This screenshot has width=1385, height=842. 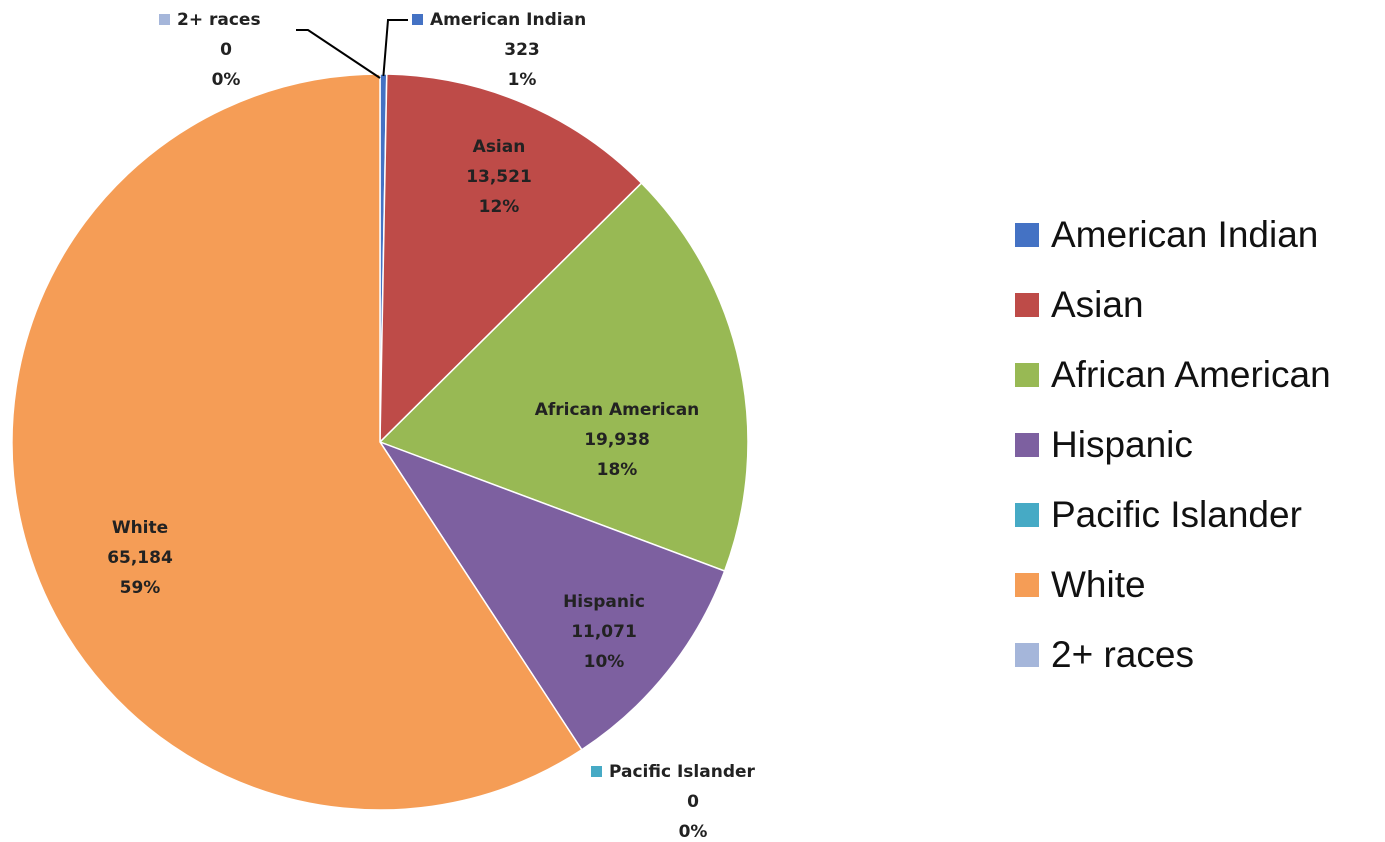 What do you see at coordinates (511, 258) in the screenshot?
I see `pie-slice-asian` at bounding box center [511, 258].